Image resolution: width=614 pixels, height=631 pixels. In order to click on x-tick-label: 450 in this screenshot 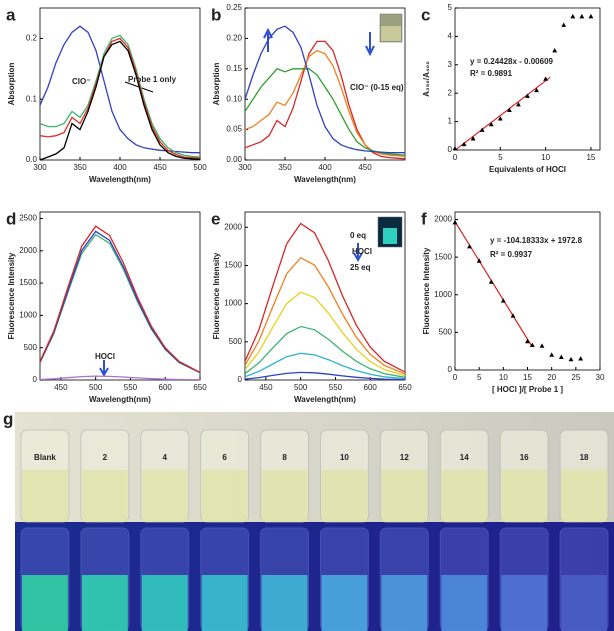, I will do `click(365, 167)`.